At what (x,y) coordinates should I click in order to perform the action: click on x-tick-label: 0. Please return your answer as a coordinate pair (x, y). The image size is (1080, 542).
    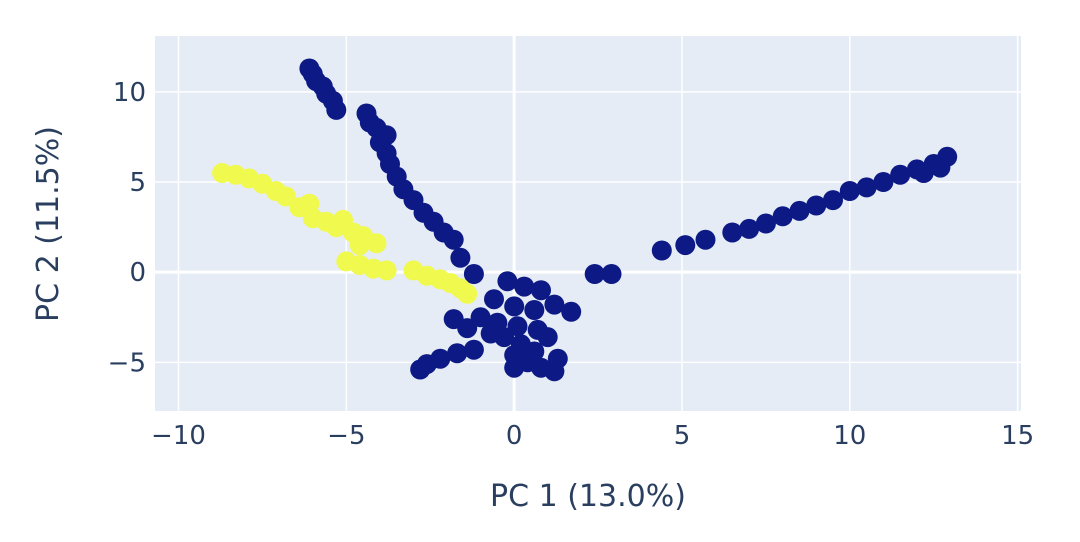
    Looking at the image, I should click on (514, 436).